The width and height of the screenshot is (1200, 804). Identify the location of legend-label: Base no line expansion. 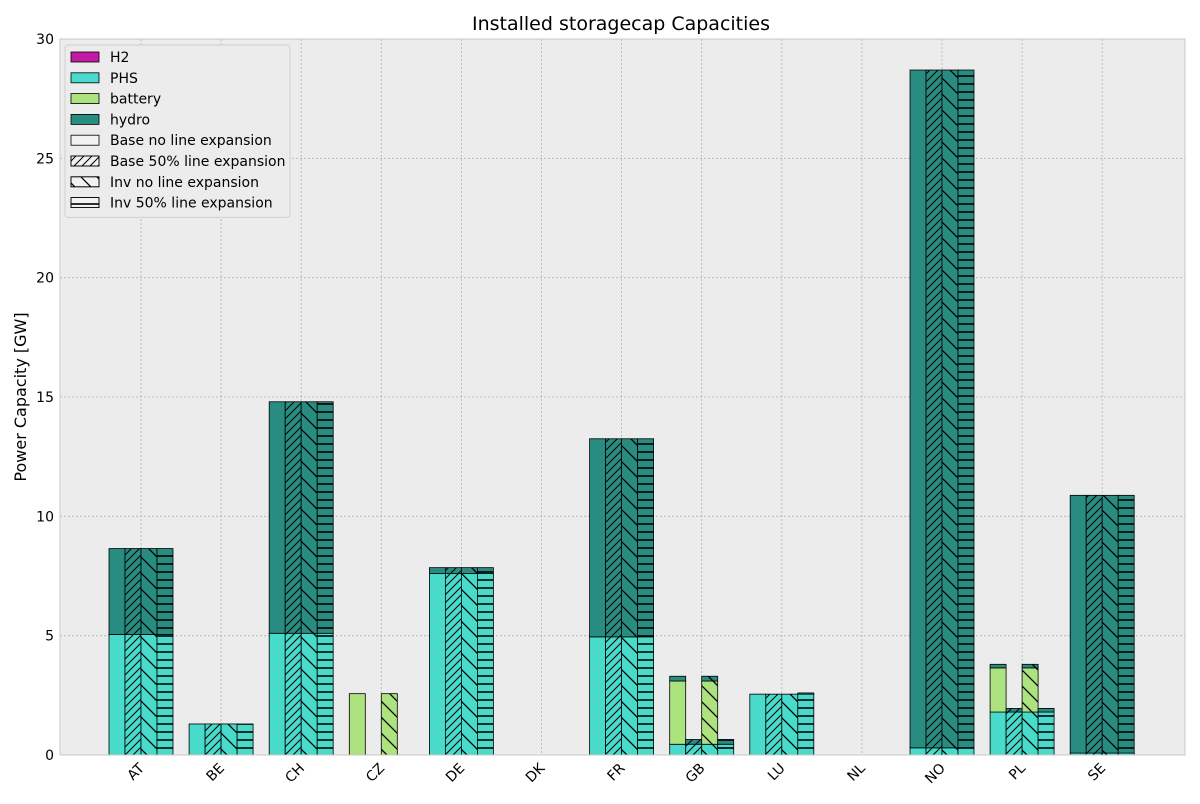
(191, 141).